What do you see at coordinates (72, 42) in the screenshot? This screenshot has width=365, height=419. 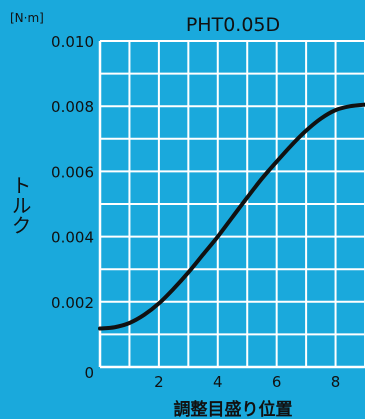 I see `y-tick-label: 0.010` at bounding box center [72, 42].